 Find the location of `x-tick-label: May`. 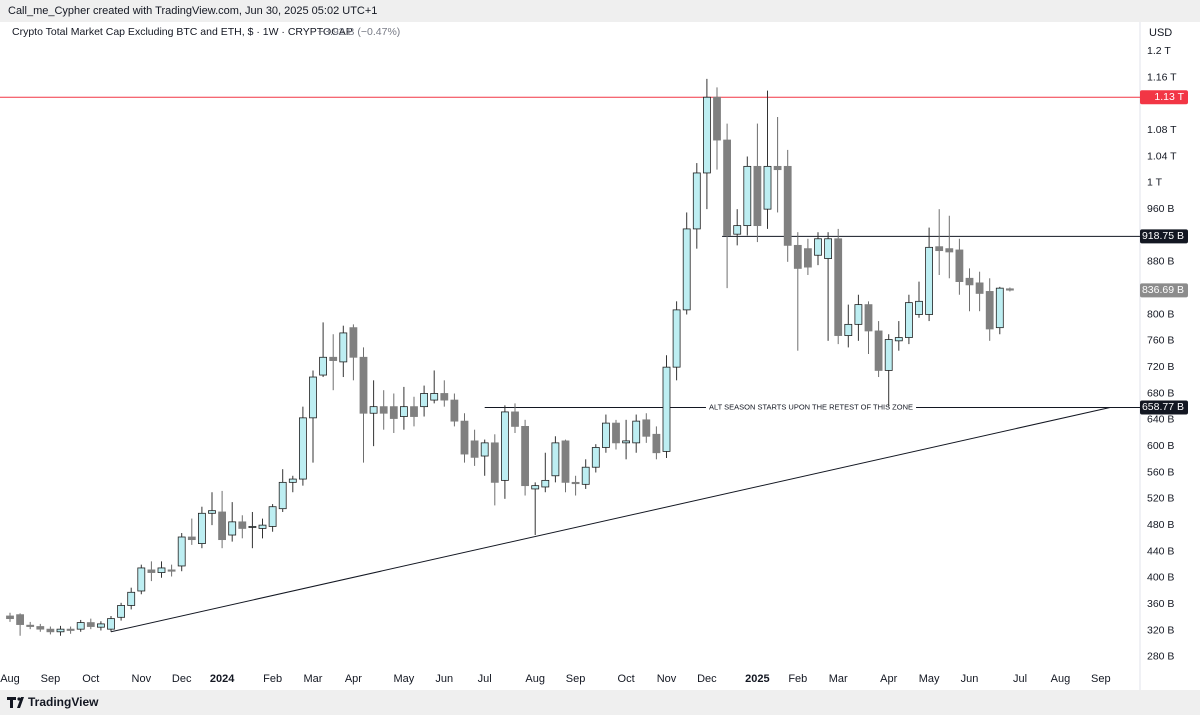

x-tick-label: May is located at coordinates (929, 679).